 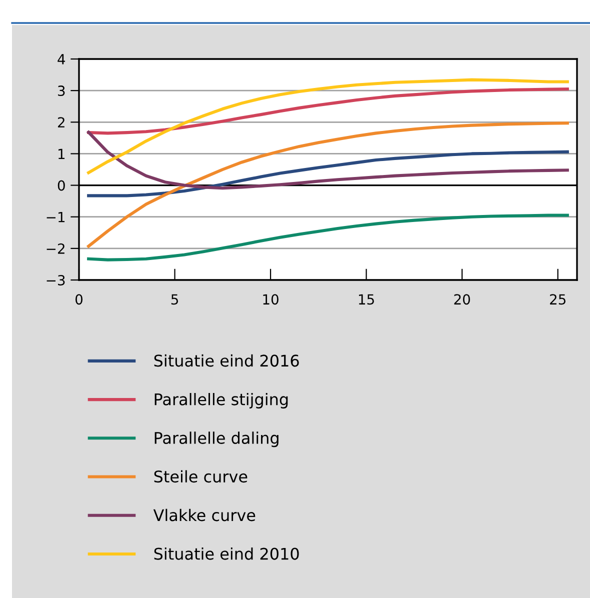 I want to click on x-tick-label: 5, so click(x=174, y=299).